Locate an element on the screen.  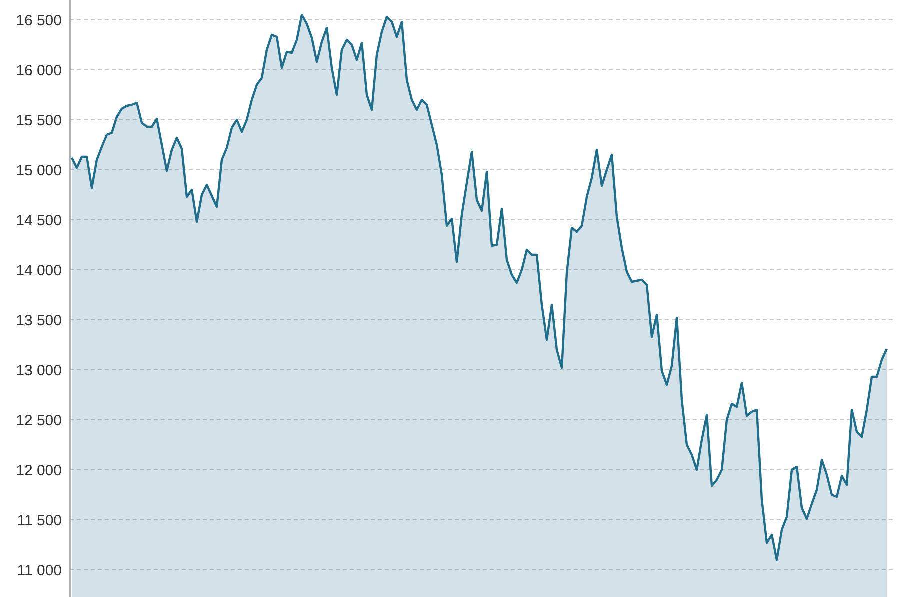
y-tick-label: 15 500 is located at coordinates (39, 121).